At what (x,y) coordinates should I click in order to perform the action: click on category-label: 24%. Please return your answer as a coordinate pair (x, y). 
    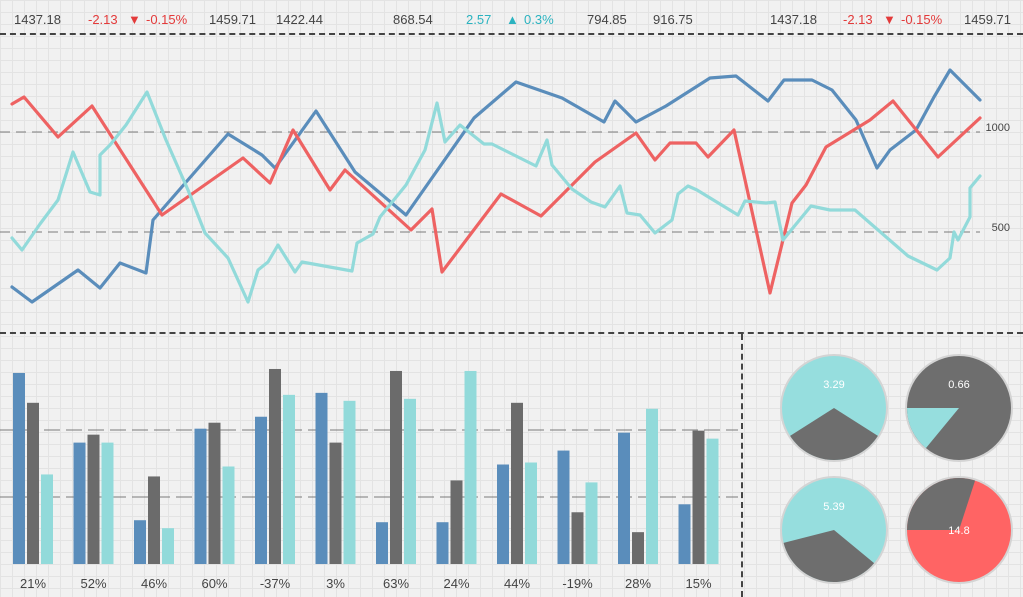
    Looking at the image, I should click on (456, 583).